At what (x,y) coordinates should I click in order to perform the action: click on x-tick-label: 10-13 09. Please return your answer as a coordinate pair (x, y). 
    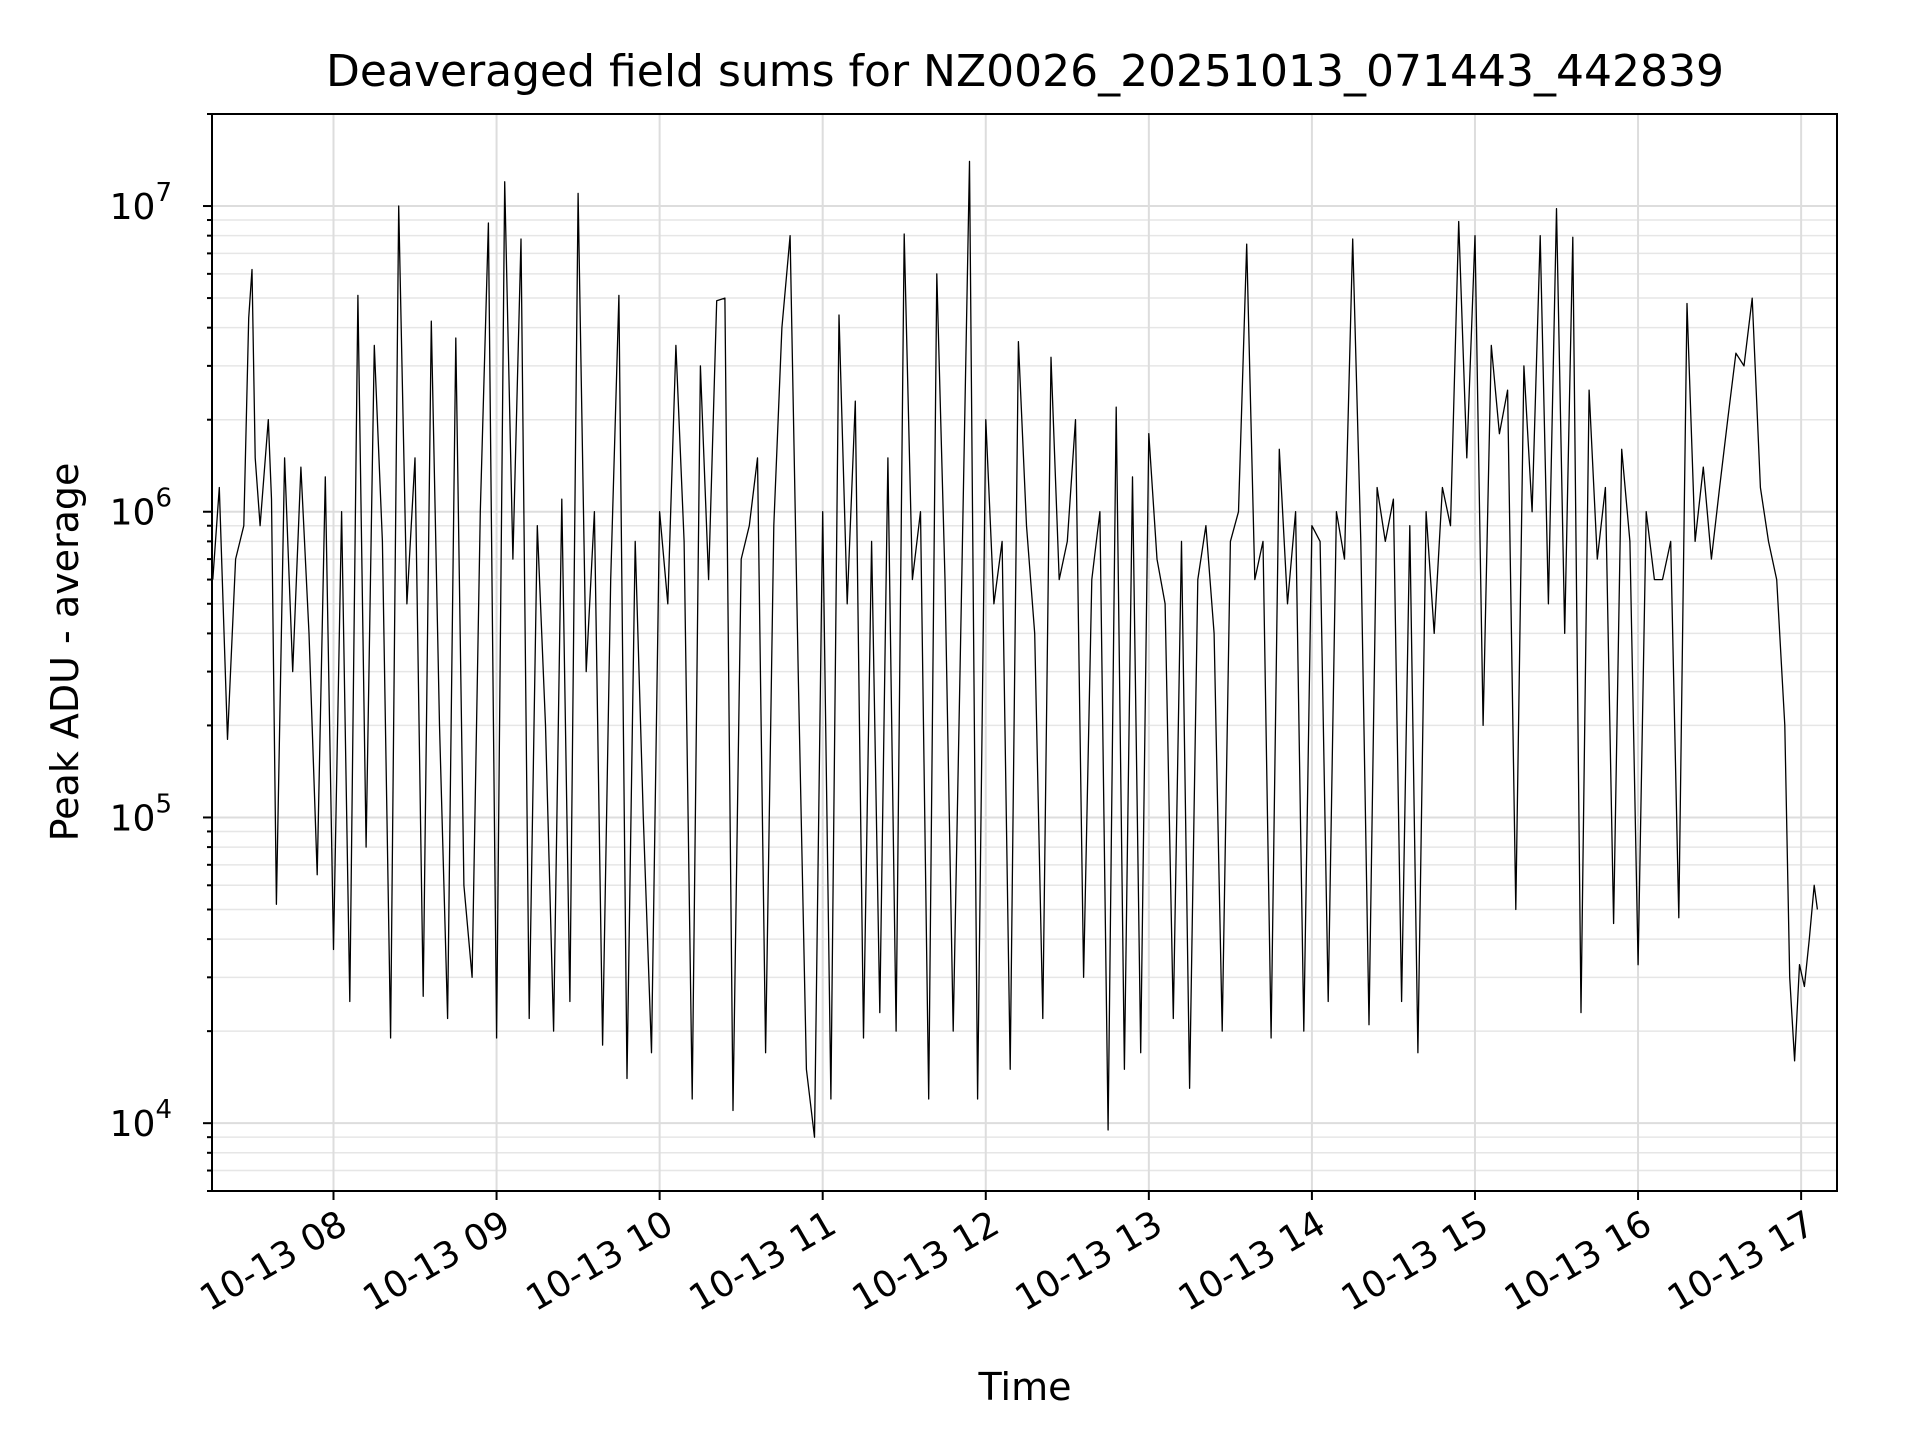
    Looking at the image, I should click on (436, 1261).